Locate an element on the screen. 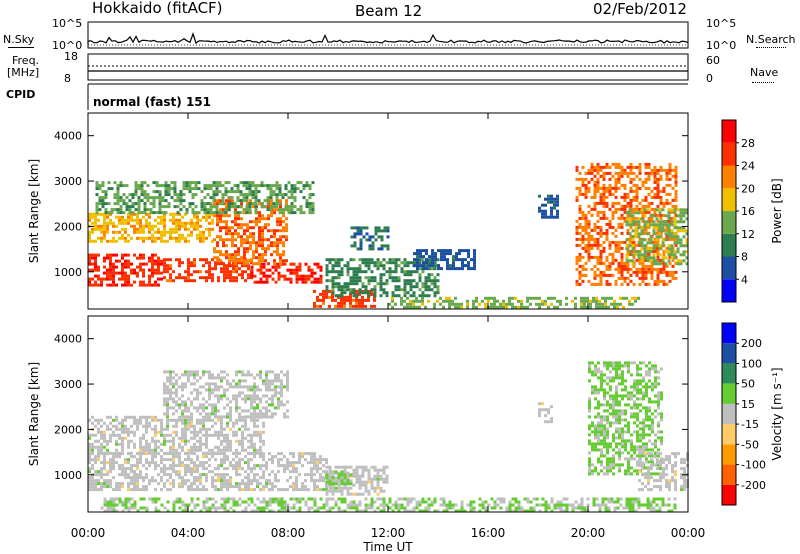  nave-tick-top: 60 is located at coordinates (713, 60).